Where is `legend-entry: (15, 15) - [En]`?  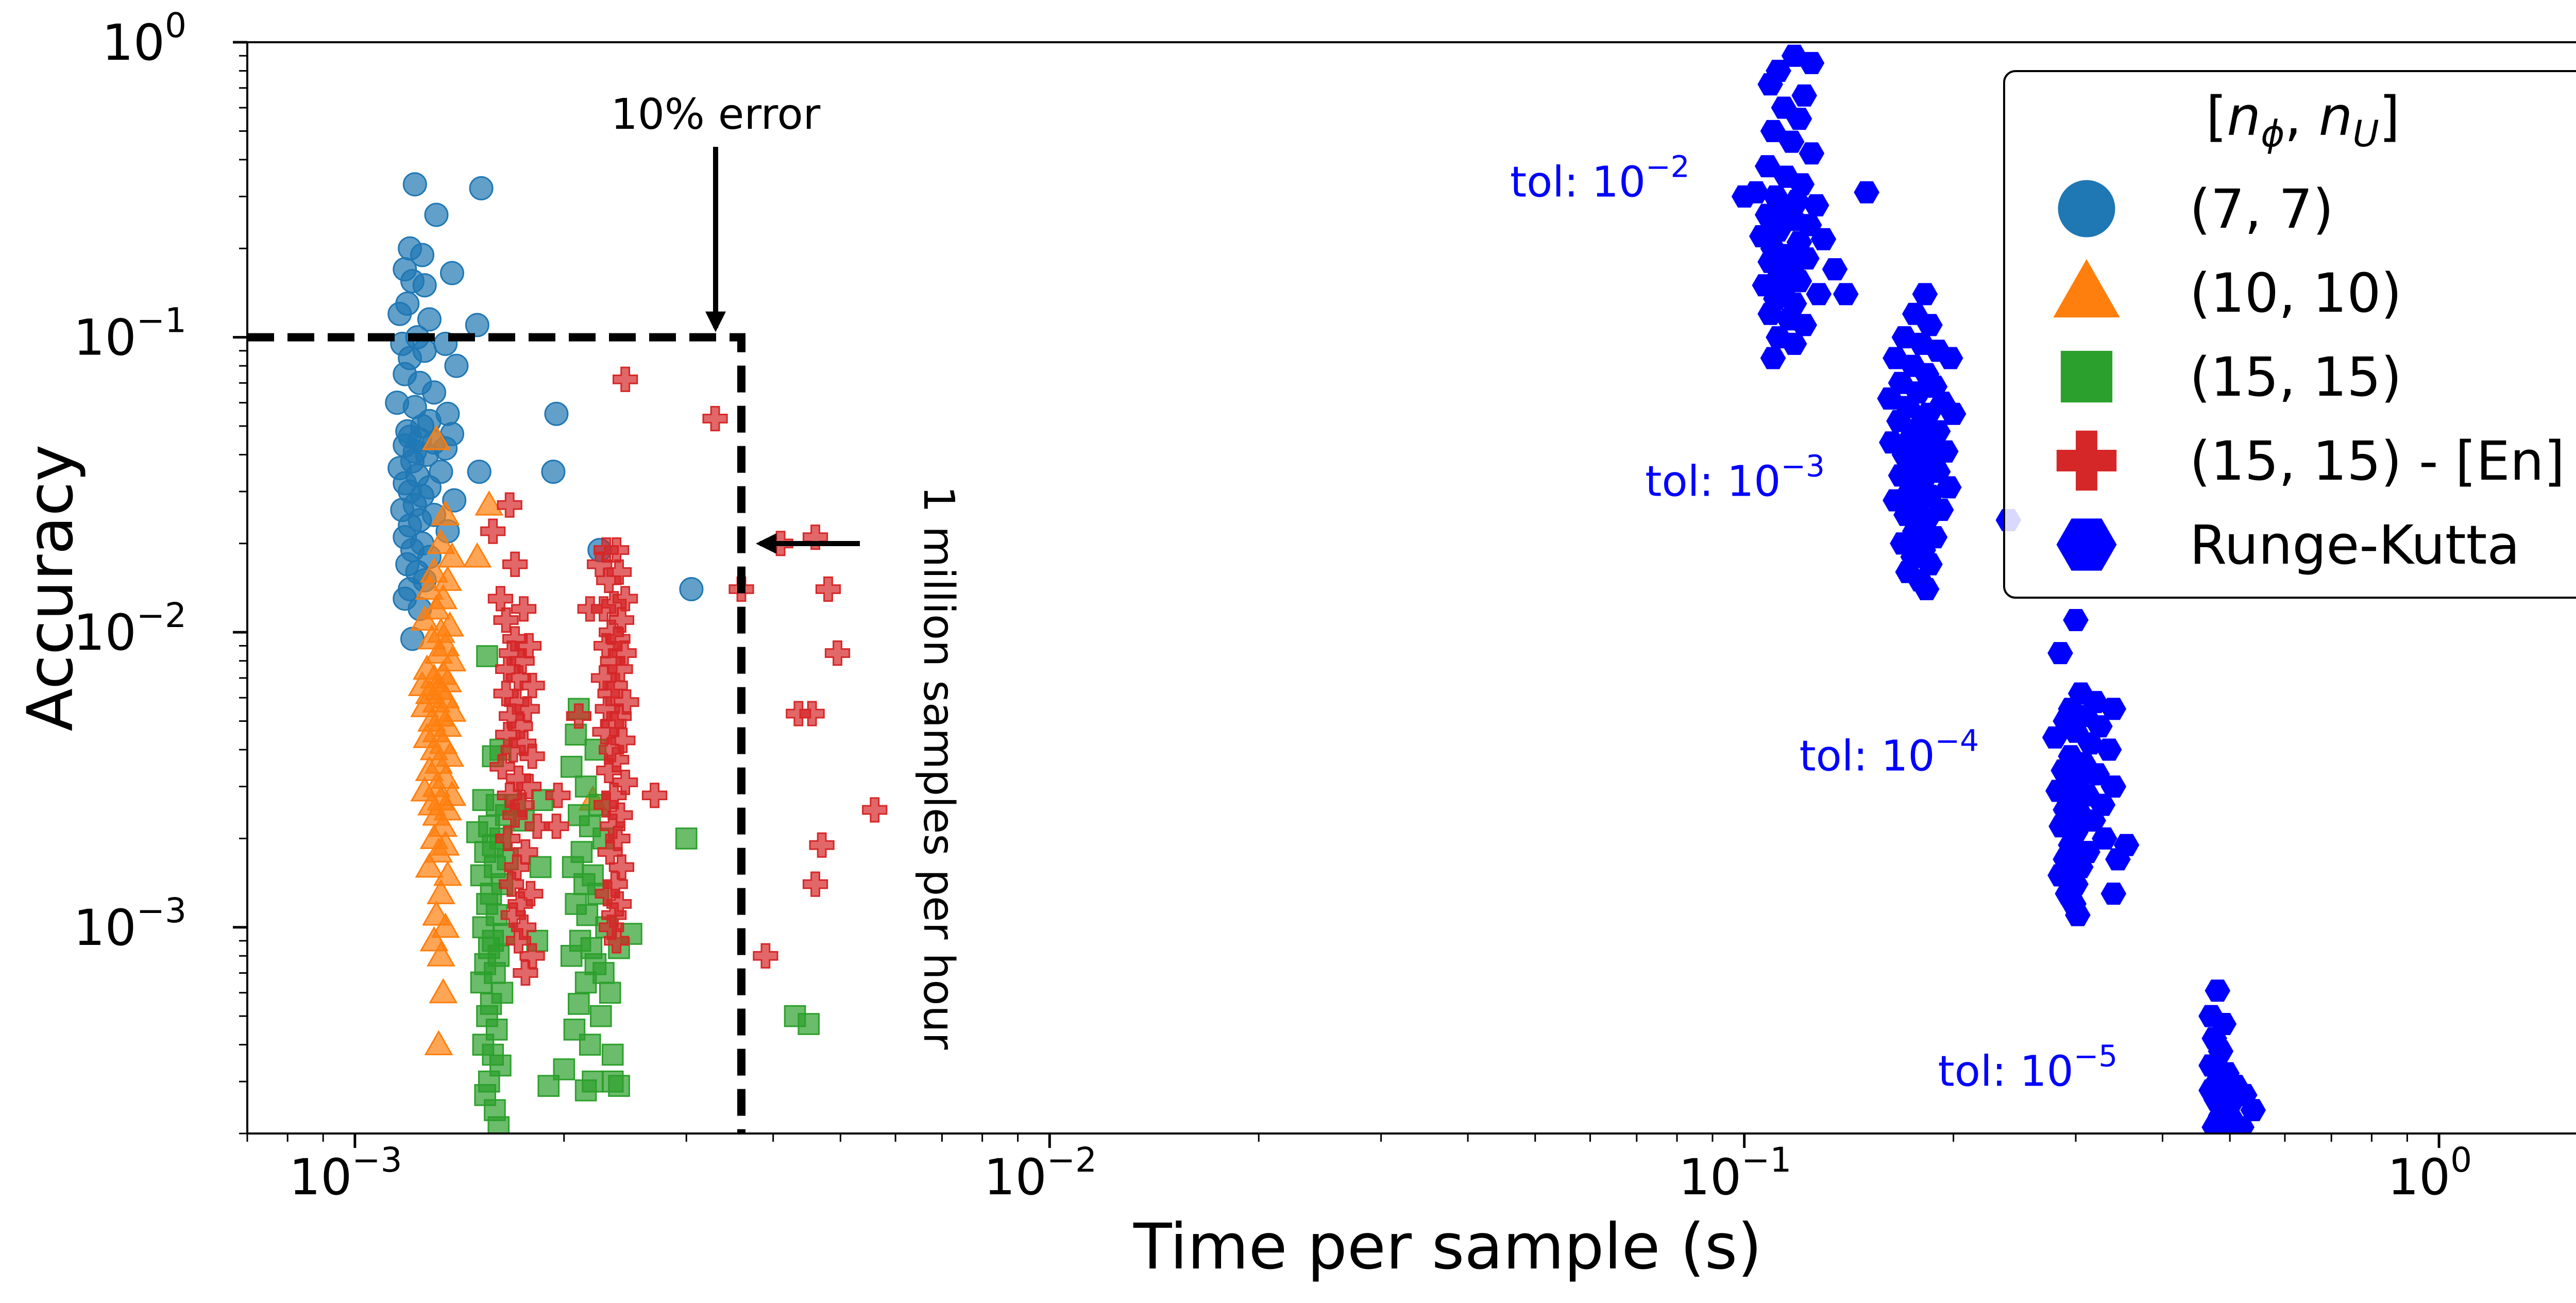 legend-entry: (15, 15) - [En] is located at coordinates (2310, 462).